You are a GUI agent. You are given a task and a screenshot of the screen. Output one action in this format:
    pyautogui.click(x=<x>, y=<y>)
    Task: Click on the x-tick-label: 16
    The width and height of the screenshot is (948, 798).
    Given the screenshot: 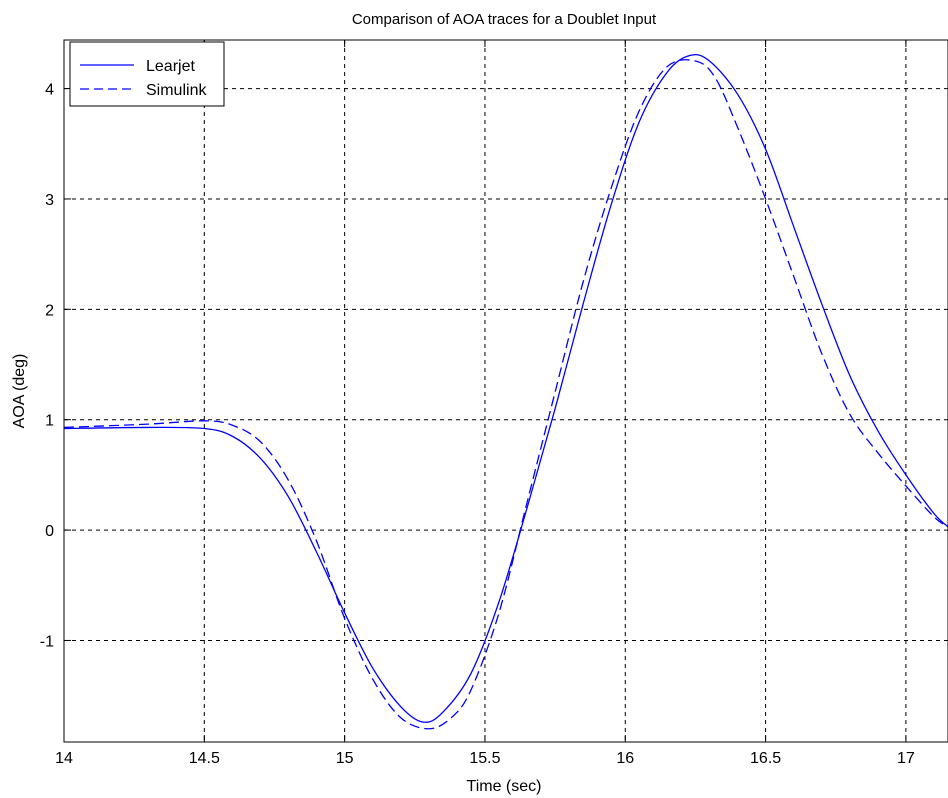 What is the action you would take?
    pyautogui.click(x=625, y=758)
    